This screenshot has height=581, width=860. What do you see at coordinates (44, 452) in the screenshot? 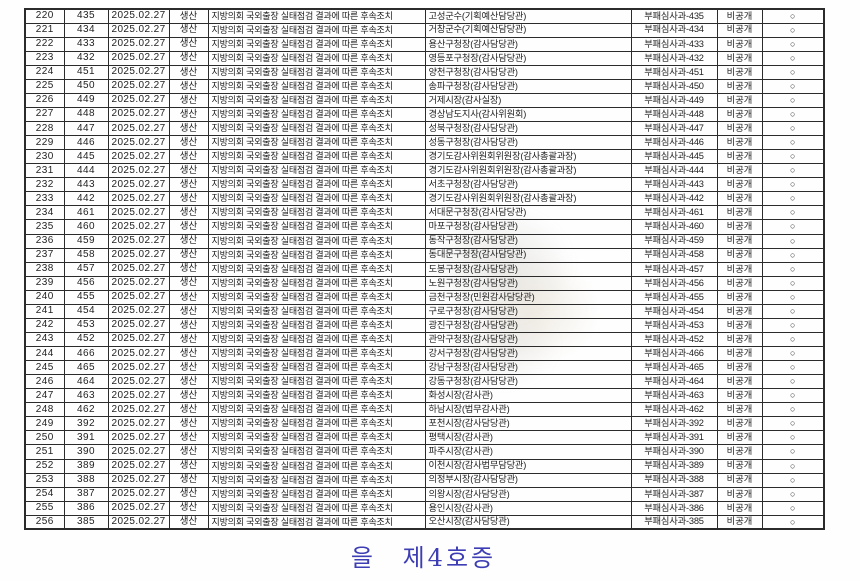
I see `cell-seq: 251` at bounding box center [44, 452].